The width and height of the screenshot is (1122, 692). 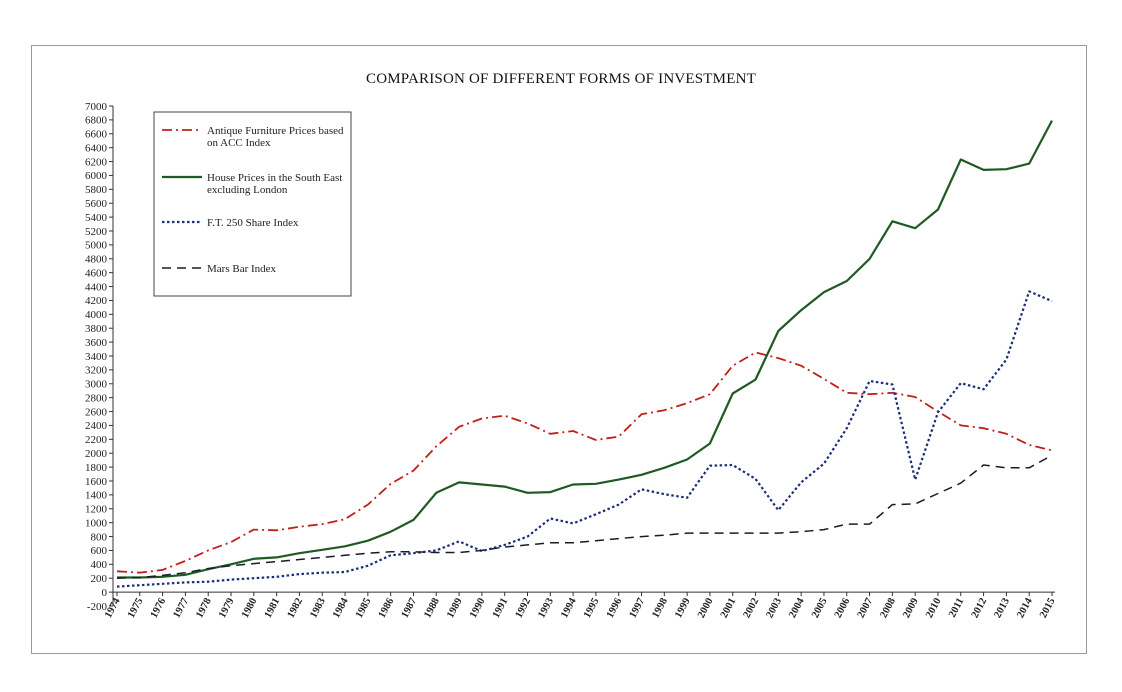 What do you see at coordinates (96, 121) in the screenshot?
I see `y-tick-label: 6800` at bounding box center [96, 121].